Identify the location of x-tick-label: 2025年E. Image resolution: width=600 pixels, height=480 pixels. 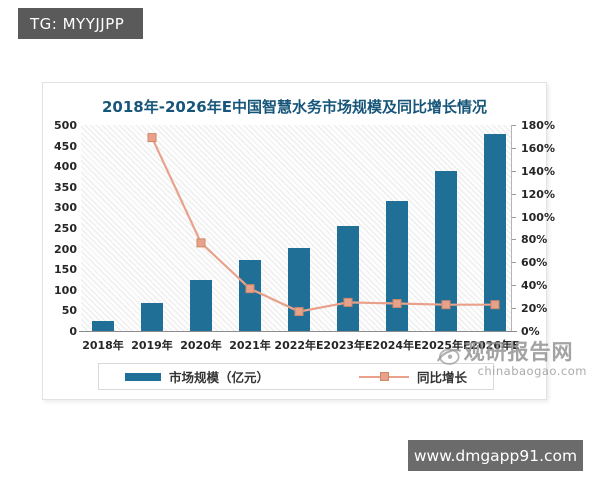
(446, 345).